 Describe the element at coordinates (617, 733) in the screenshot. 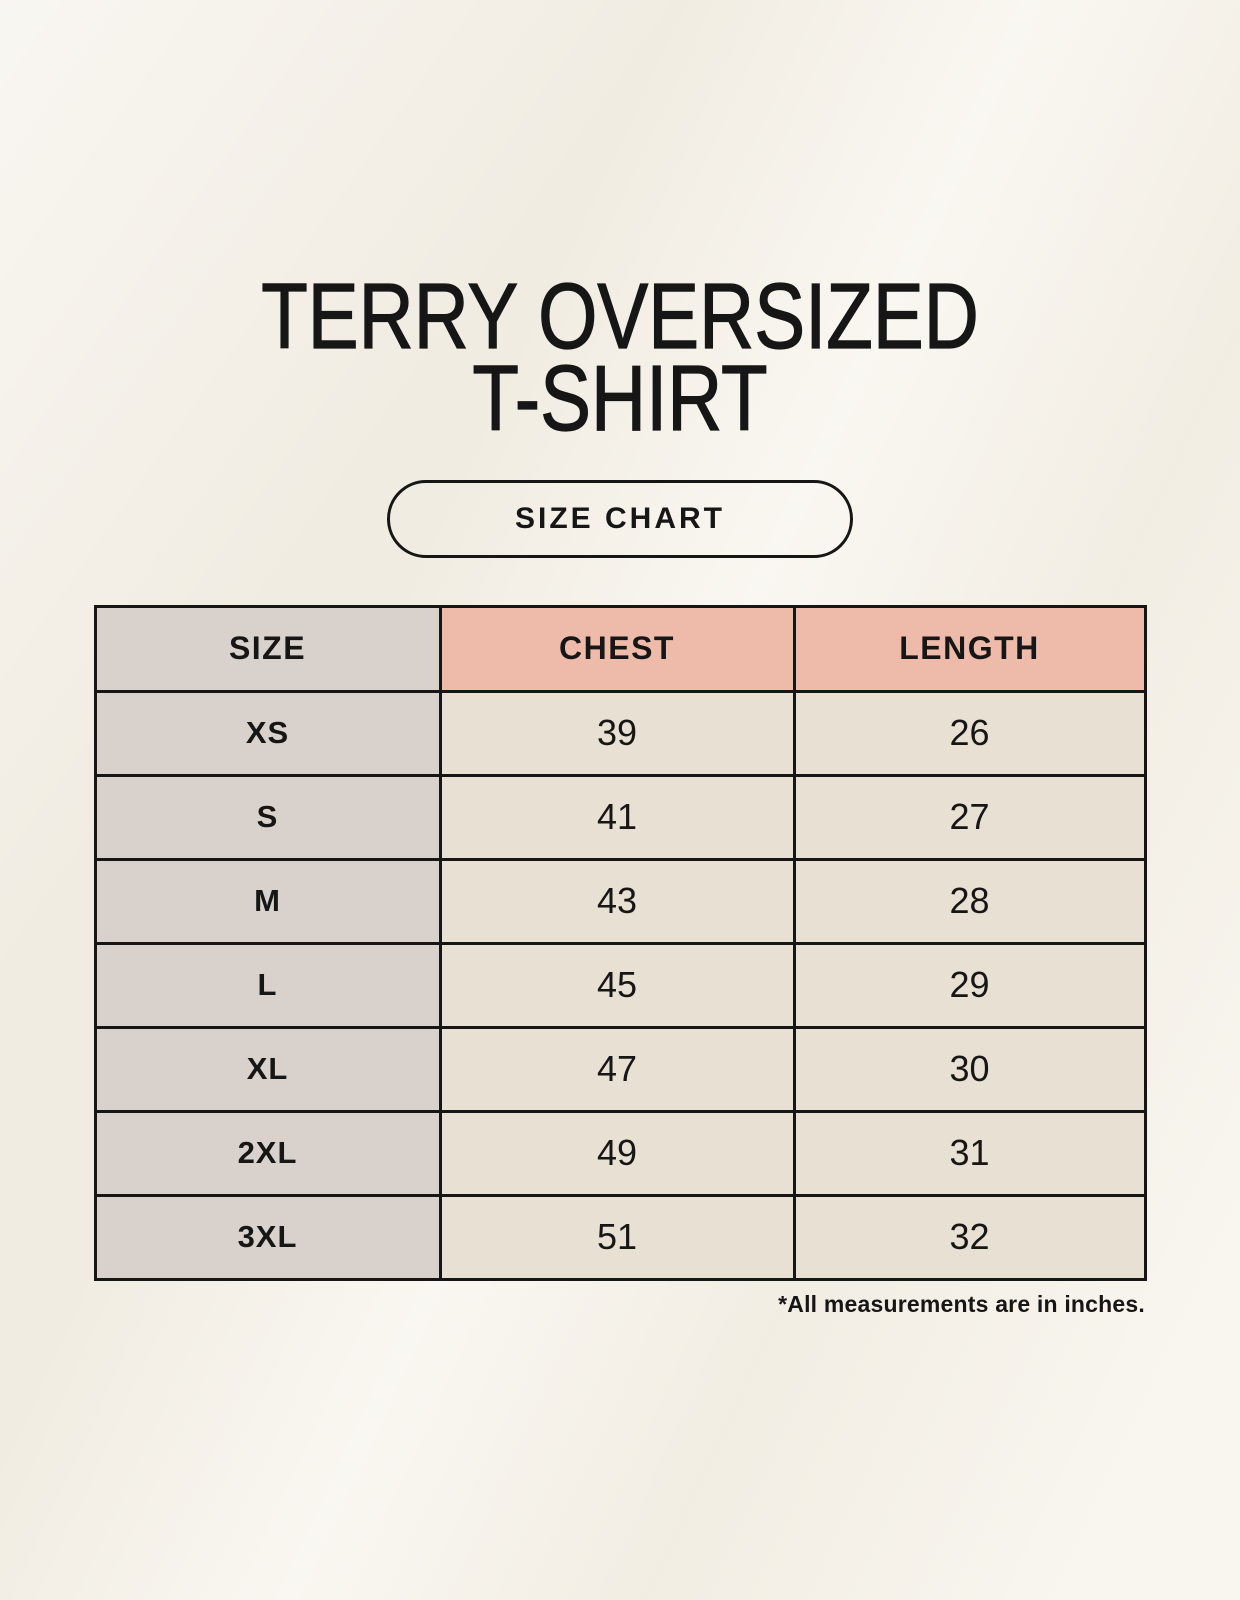

I see `chest-cell: 39` at that location.